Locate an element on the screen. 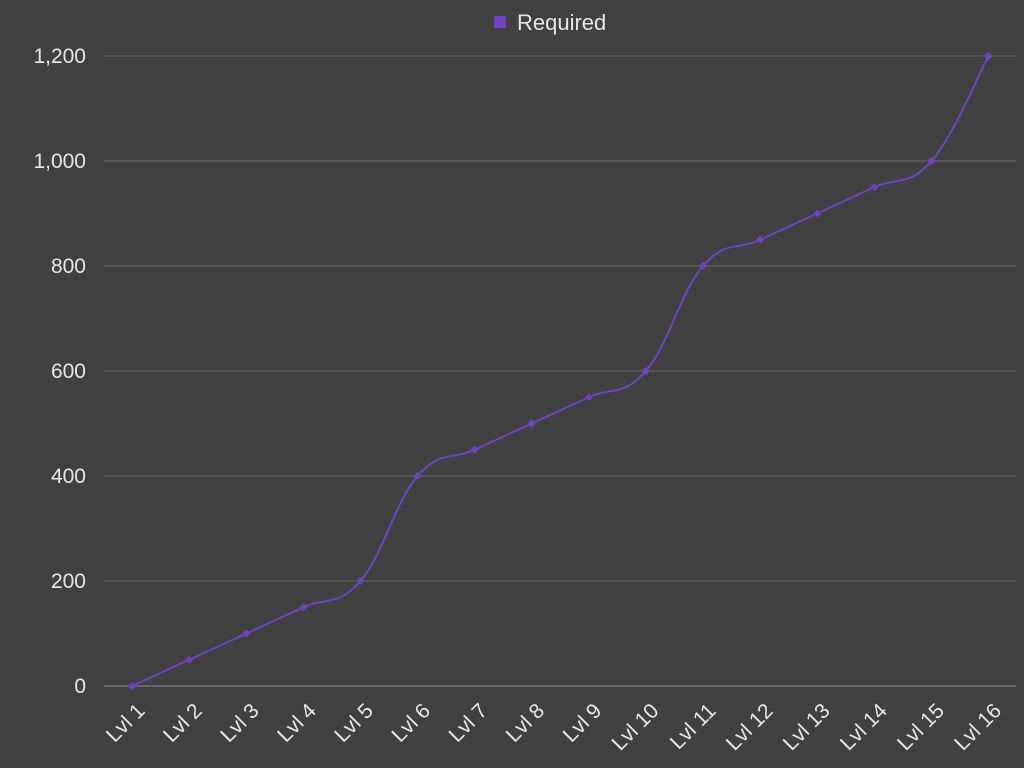 The image size is (1024, 768). y-tick-label: 800 is located at coordinates (68, 266).